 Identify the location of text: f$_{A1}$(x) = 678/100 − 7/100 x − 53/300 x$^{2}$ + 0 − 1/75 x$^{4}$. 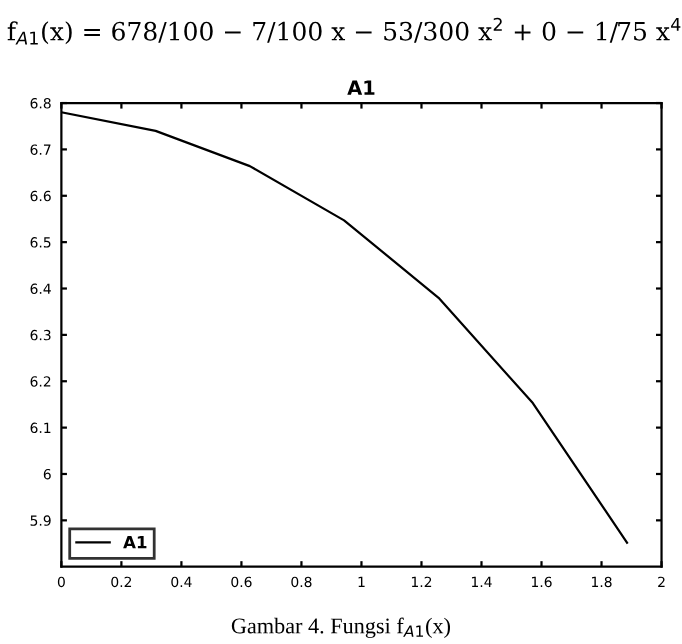
(344, 31).